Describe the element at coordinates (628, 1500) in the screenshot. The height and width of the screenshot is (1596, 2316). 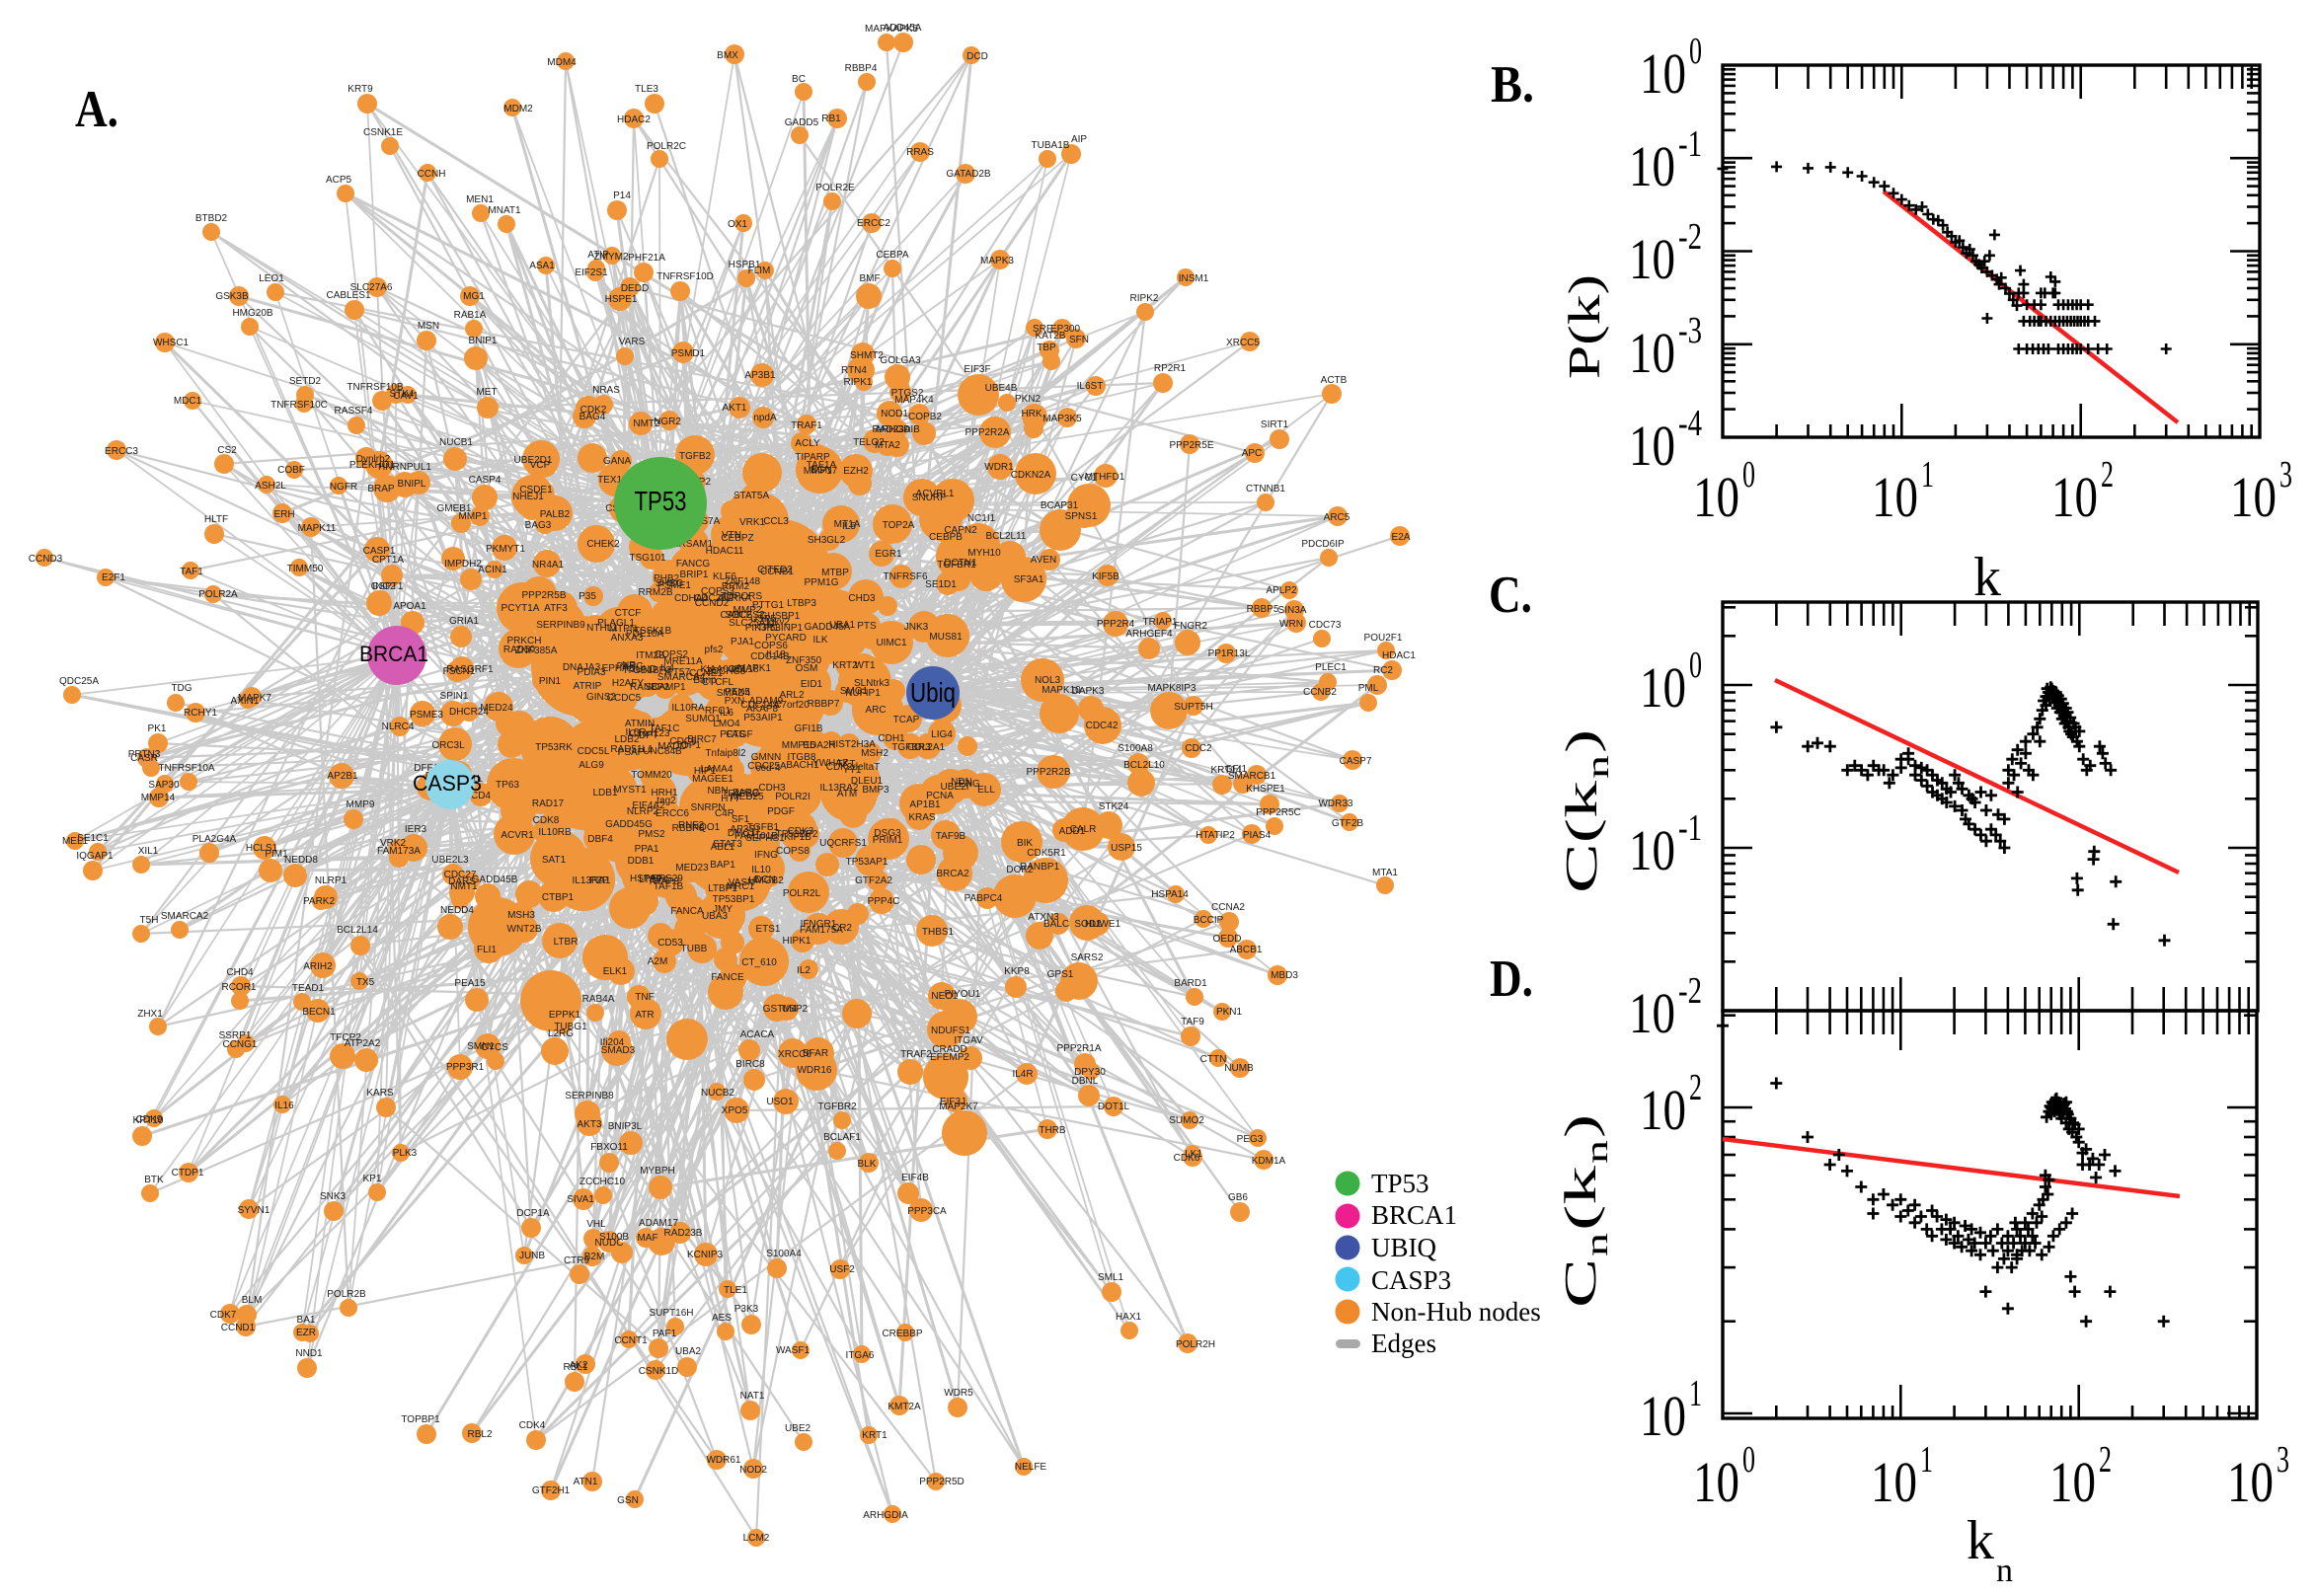
I see `svg-text: GSN` at that location.